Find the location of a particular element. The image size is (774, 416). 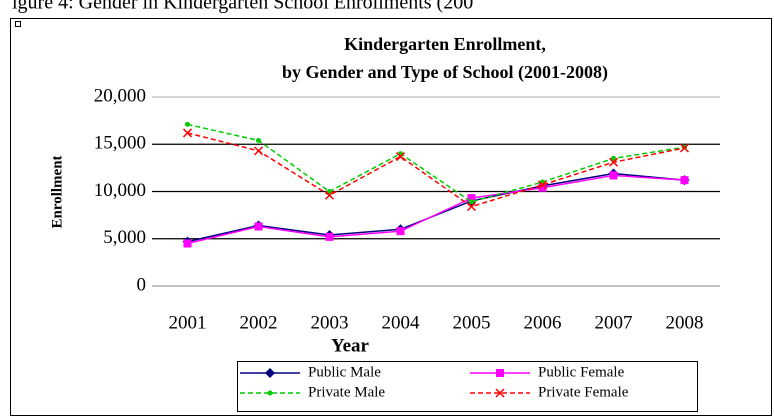

x-tick-label: 2004 is located at coordinates (401, 322).